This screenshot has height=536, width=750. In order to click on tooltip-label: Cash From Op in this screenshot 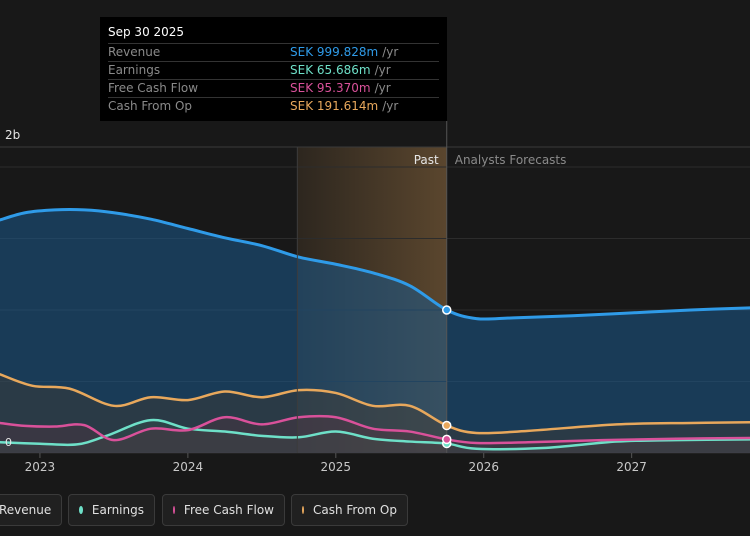, I will do `click(150, 106)`.